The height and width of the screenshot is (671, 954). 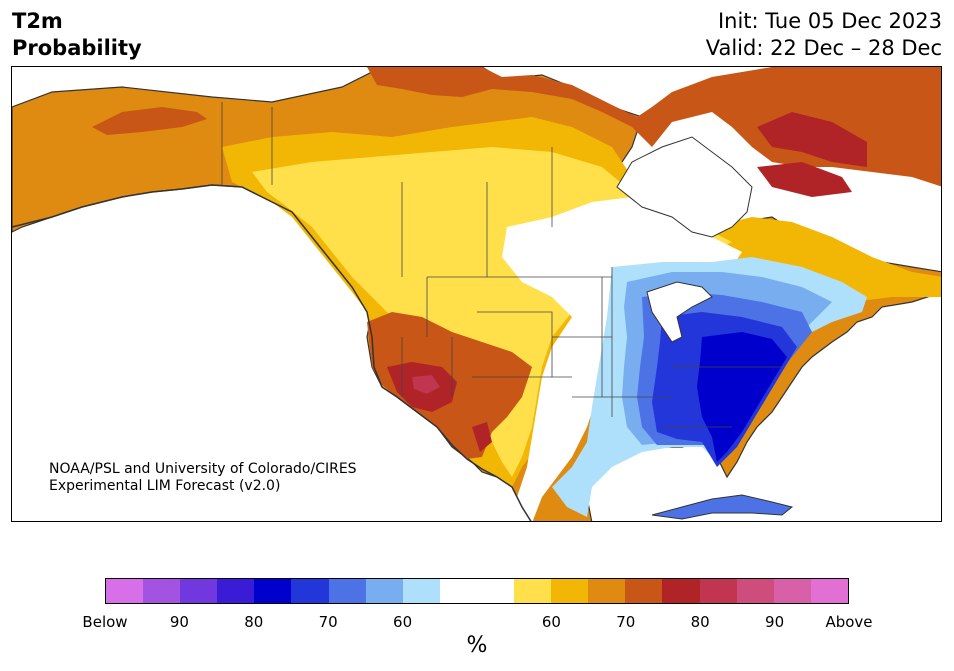 What do you see at coordinates (684, 187) in the screenshot?
I see `hudson-bay` at bounding box center [684, 187].